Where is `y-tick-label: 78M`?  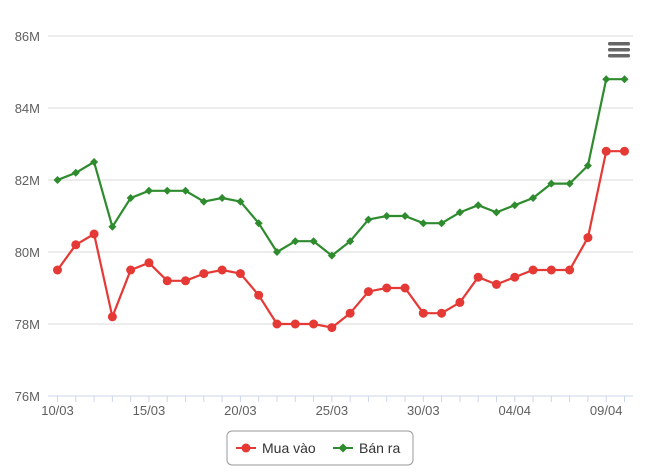 y-tick-label: 78M is located at coordinates (27, 324).